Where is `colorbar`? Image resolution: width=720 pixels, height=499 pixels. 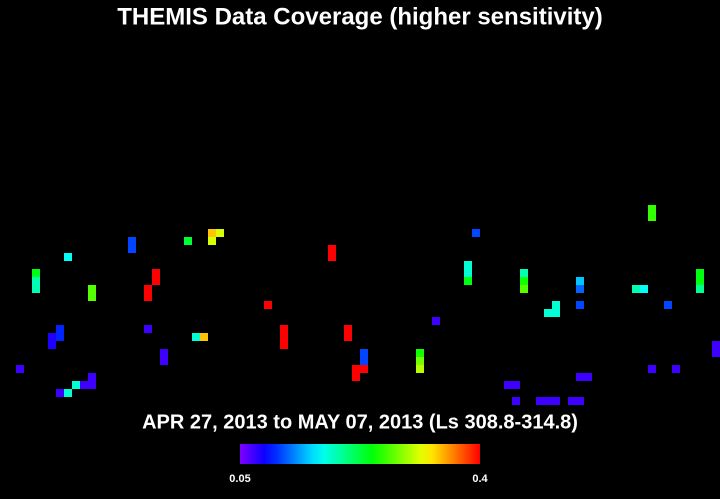 colorbar is located at coordinates (360, 454).